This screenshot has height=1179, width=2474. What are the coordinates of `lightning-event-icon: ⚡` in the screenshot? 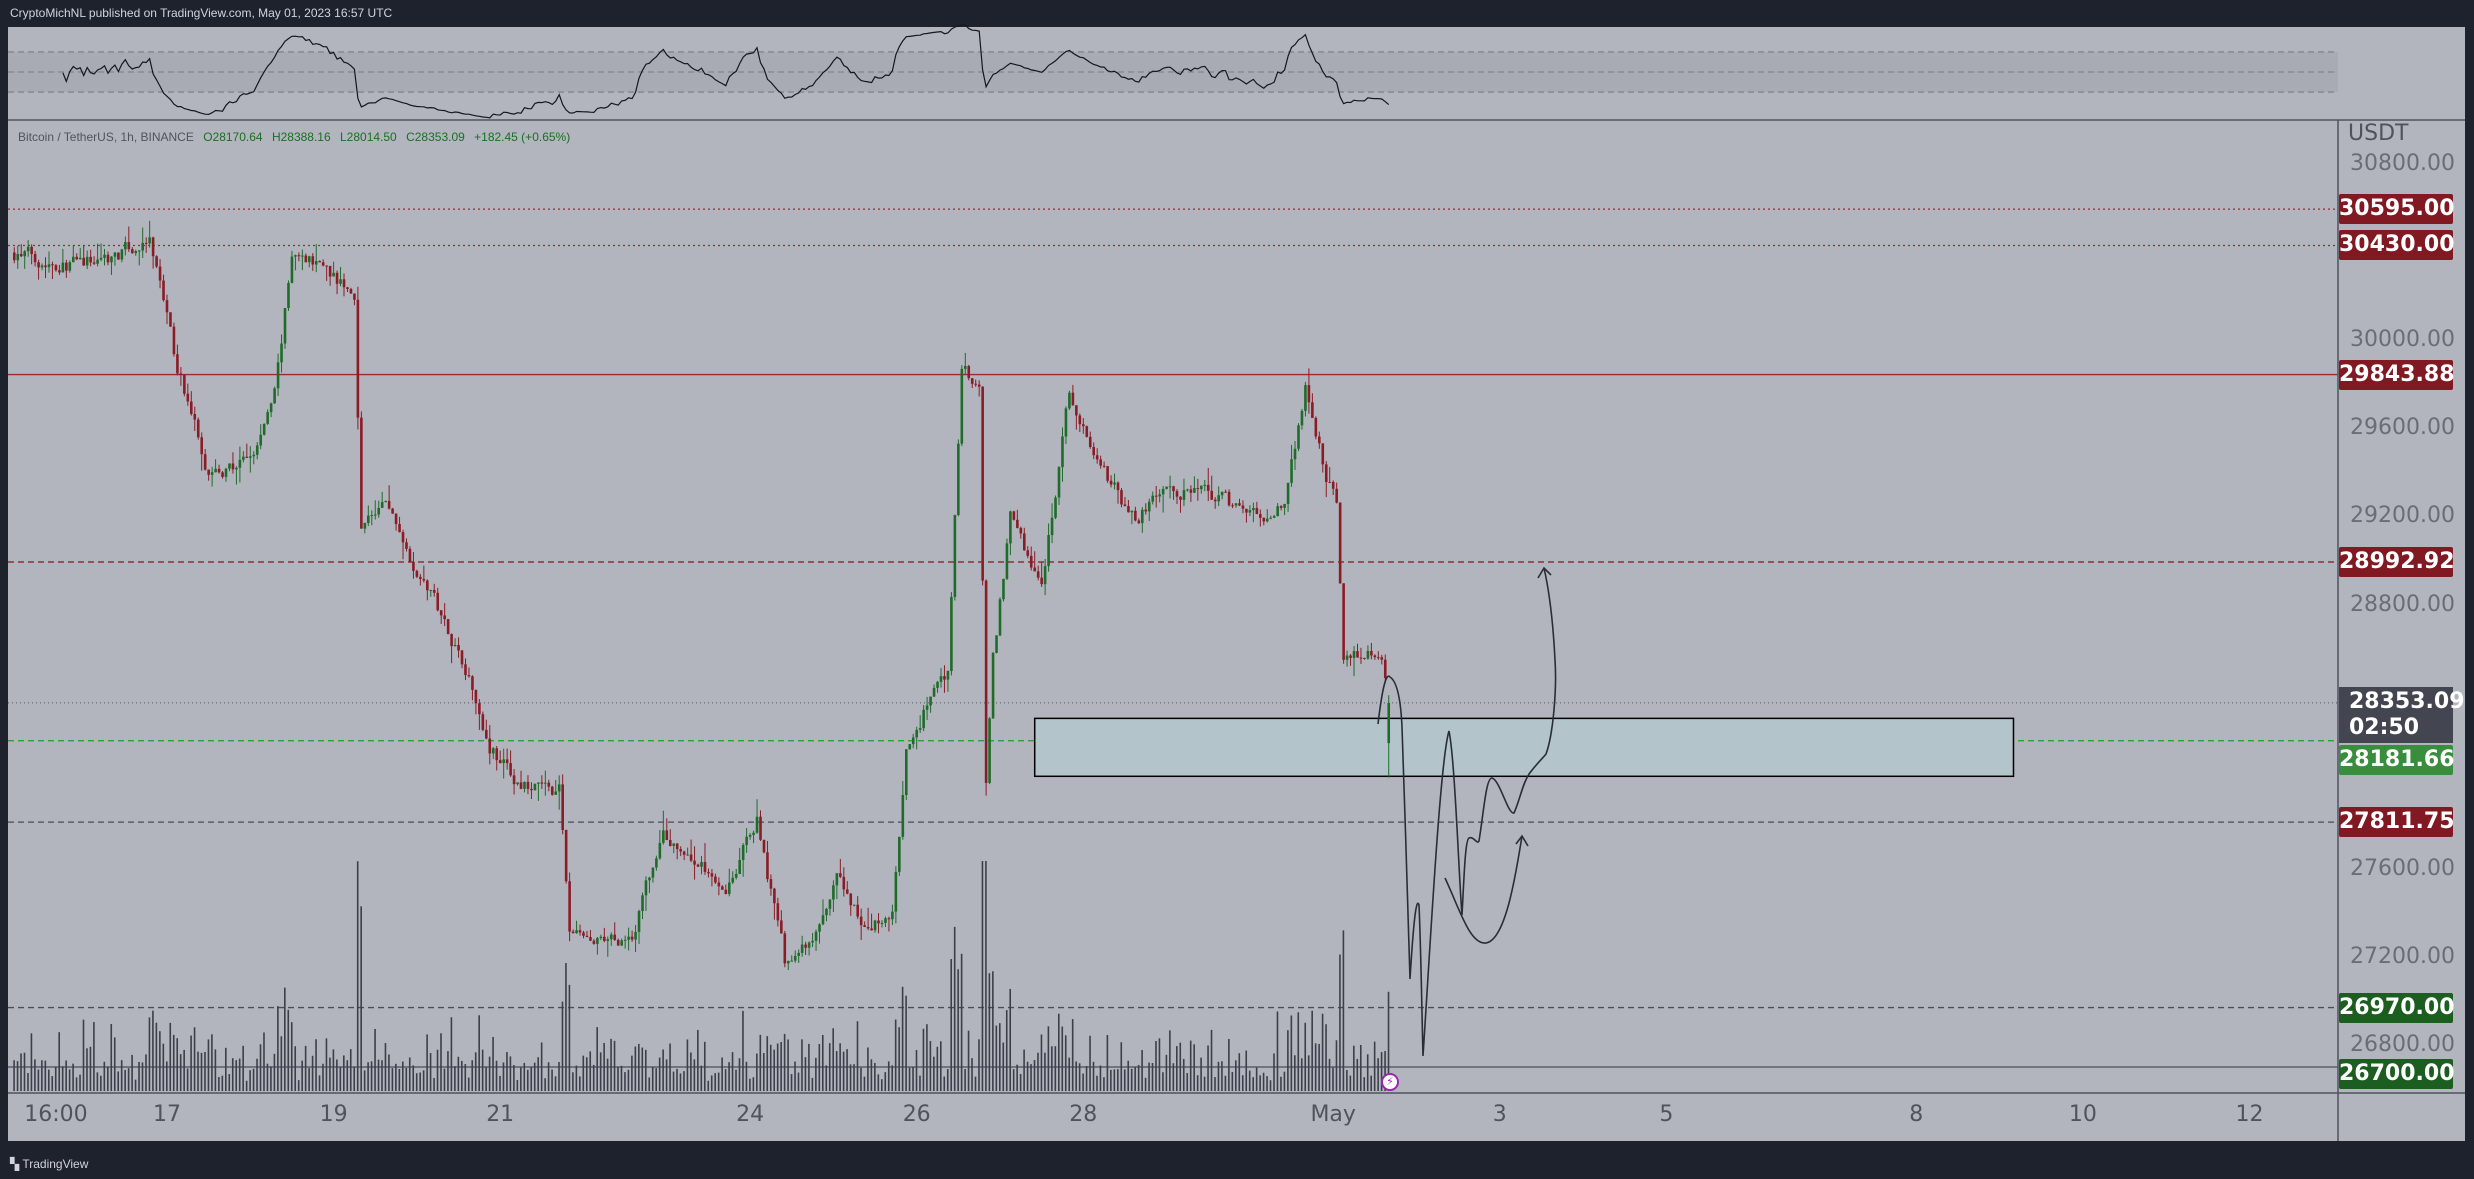 It's located at (1390, 1082).